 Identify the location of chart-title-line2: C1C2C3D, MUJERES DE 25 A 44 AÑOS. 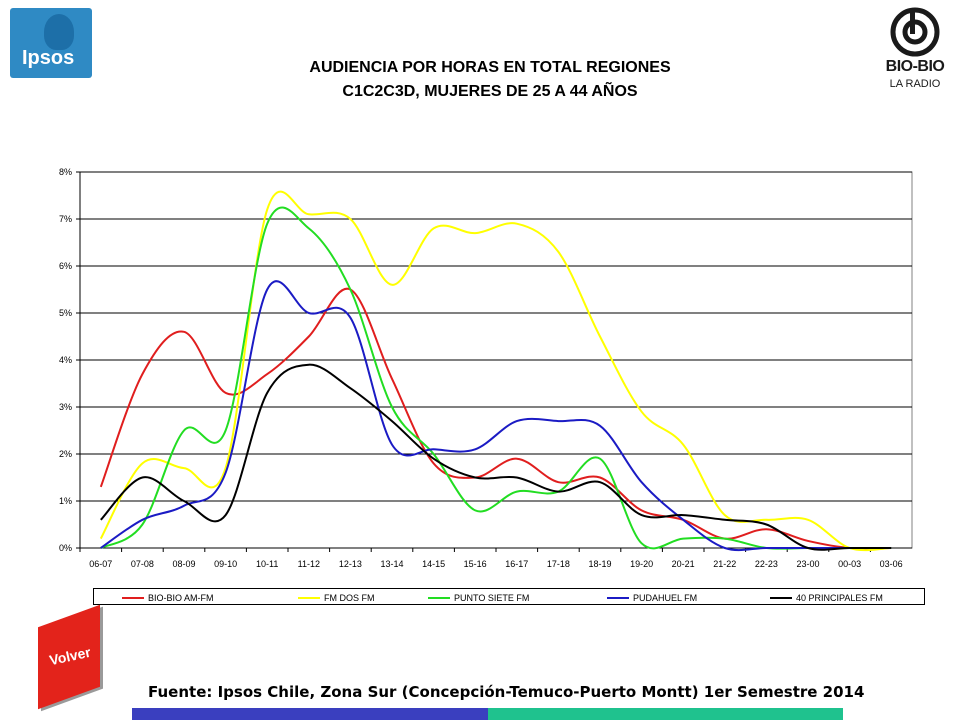
(490, 91).